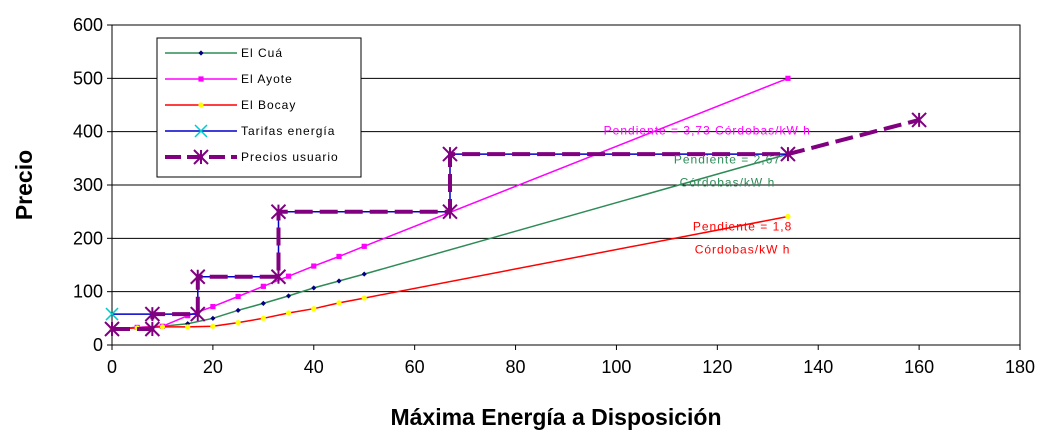  Describe the element at coordinates (742, 226) in the screenshot. I see `annotation-2-line-0: Pendiente = 1,8` at that location.